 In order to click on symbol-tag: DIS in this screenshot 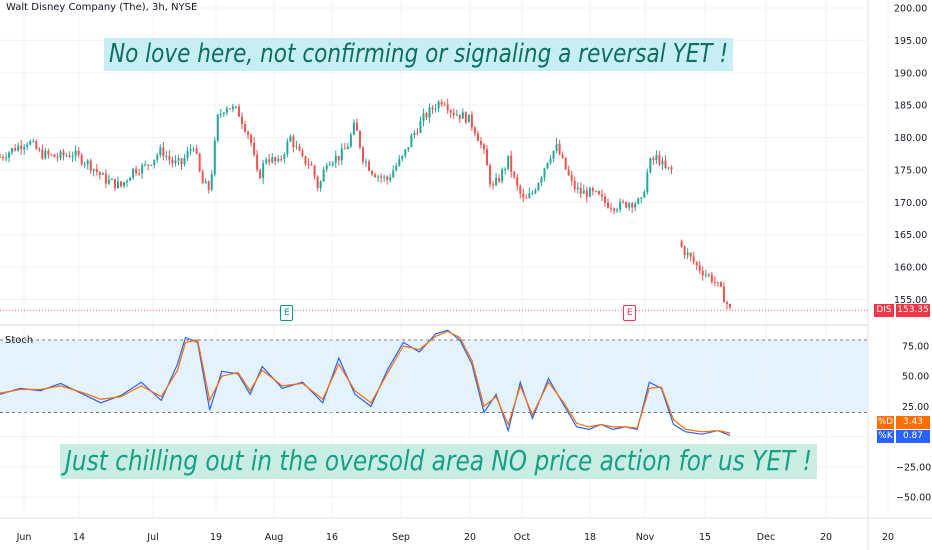, I will do `click(884, 310)`.